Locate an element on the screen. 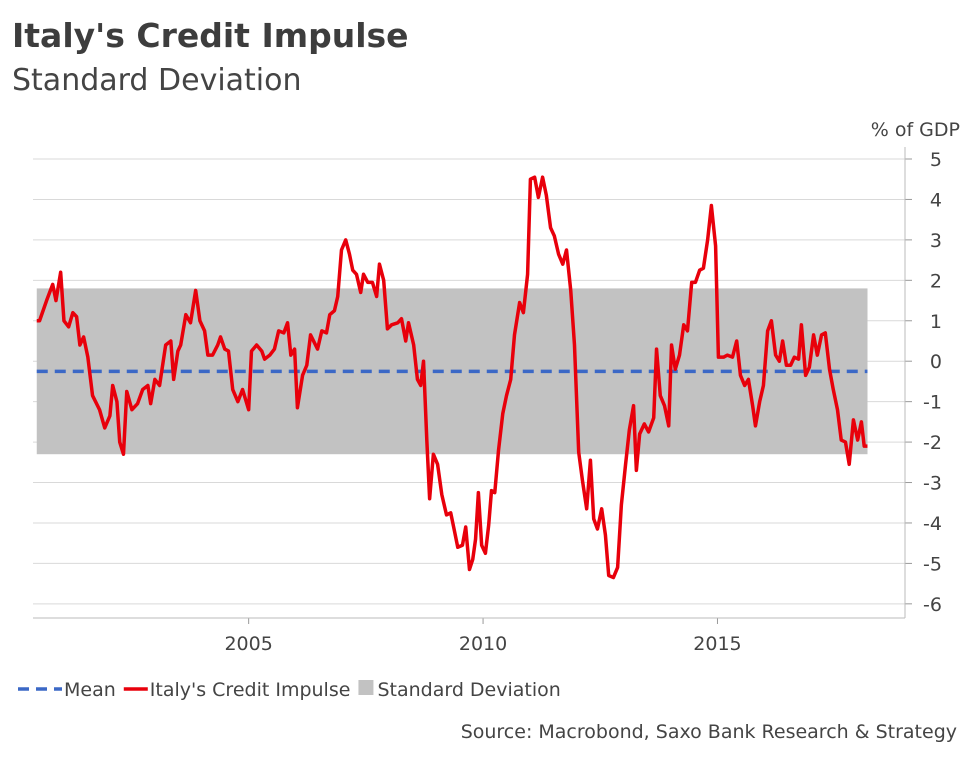  y-tick-label: 5 is located at coordinates (936, 160).